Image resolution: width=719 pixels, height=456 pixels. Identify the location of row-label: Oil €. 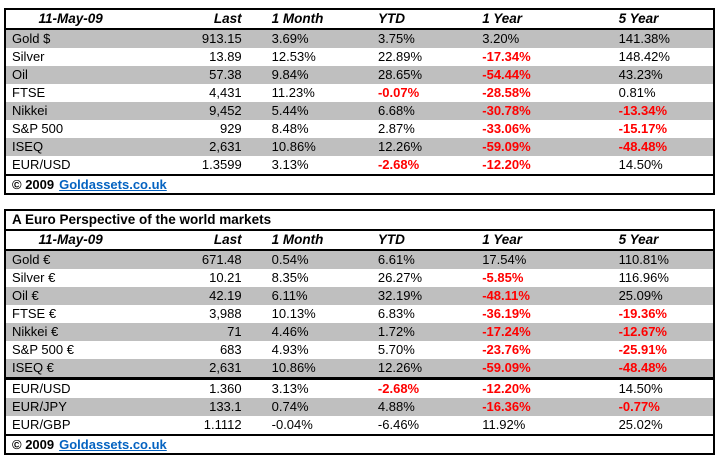
(70, 296).